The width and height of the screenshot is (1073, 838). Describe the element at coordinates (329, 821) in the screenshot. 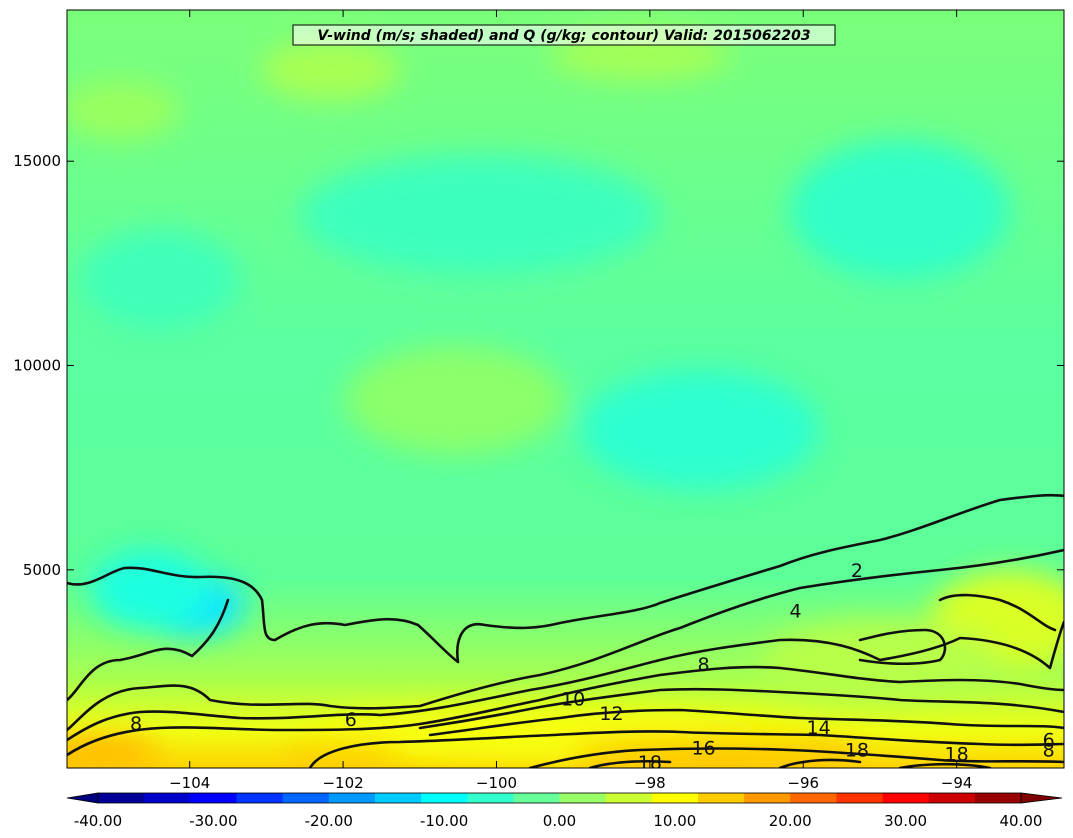

I see `colorbar-tick-label: -20.00` at that location.